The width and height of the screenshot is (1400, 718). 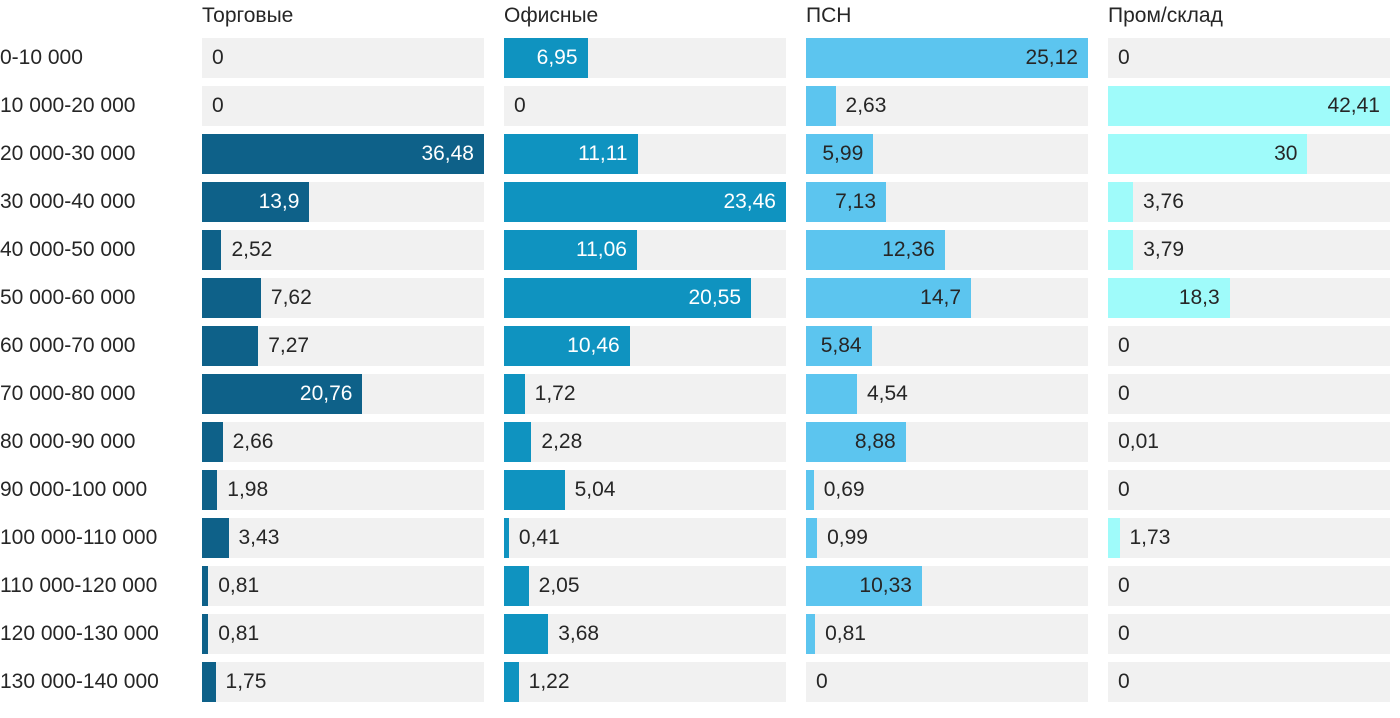 What do you see at coordinates (1150, 537) in the screenshot?
I see `bar-value-label: 1,73` at bounding box center [1150, 537].